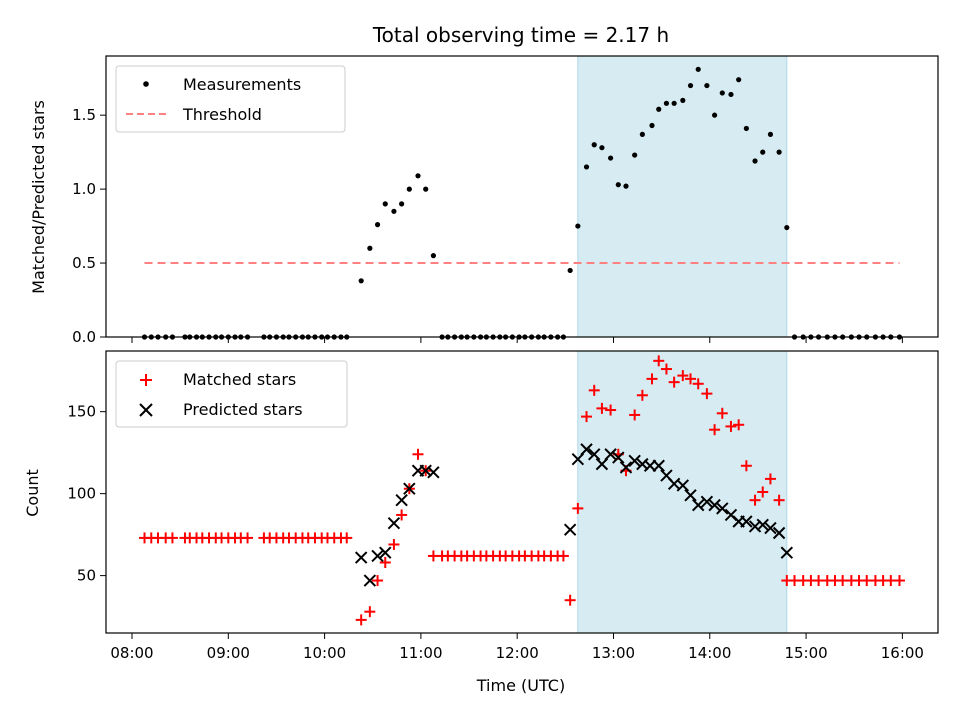 The image size is (960, 720). Describe the element at coordinates (146, 380) in the screenshot. I see `matched-legend-marker` at that location.